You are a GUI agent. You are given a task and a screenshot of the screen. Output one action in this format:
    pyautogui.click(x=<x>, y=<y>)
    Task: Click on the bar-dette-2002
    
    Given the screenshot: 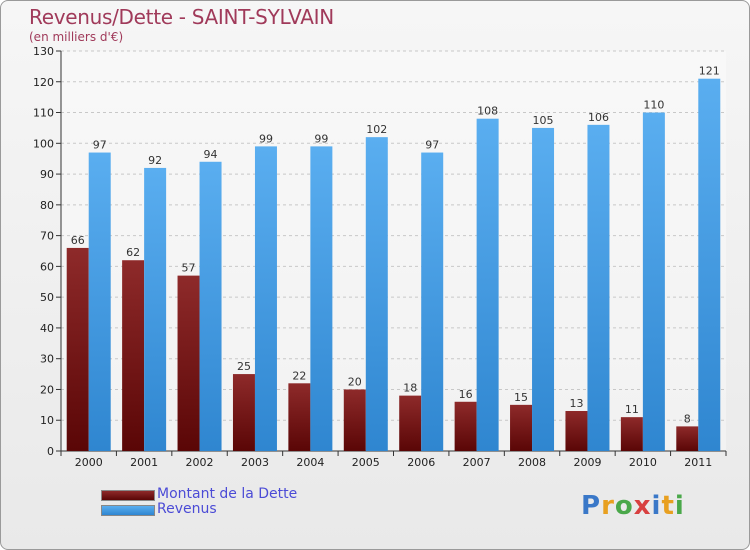 What is the action you would take?
    pyautogui.click(x=188, y=363)
    